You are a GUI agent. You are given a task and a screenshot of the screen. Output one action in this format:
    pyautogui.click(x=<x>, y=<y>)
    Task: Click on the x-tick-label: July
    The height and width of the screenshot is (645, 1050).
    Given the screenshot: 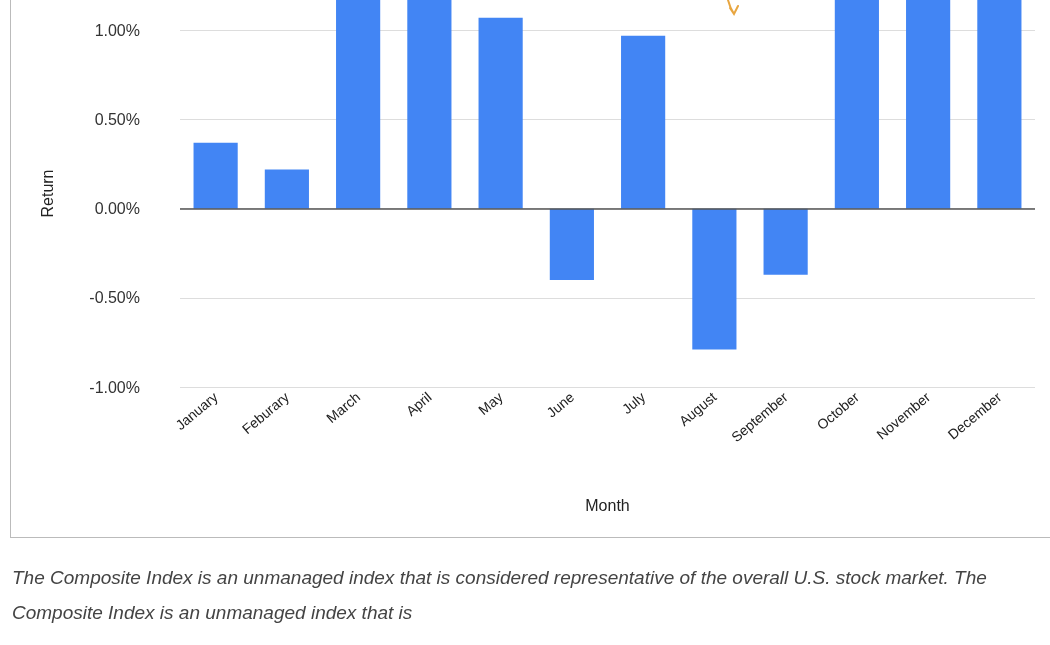 What is the action you would take?
    pyautogui.click(x=633, y=403)
    